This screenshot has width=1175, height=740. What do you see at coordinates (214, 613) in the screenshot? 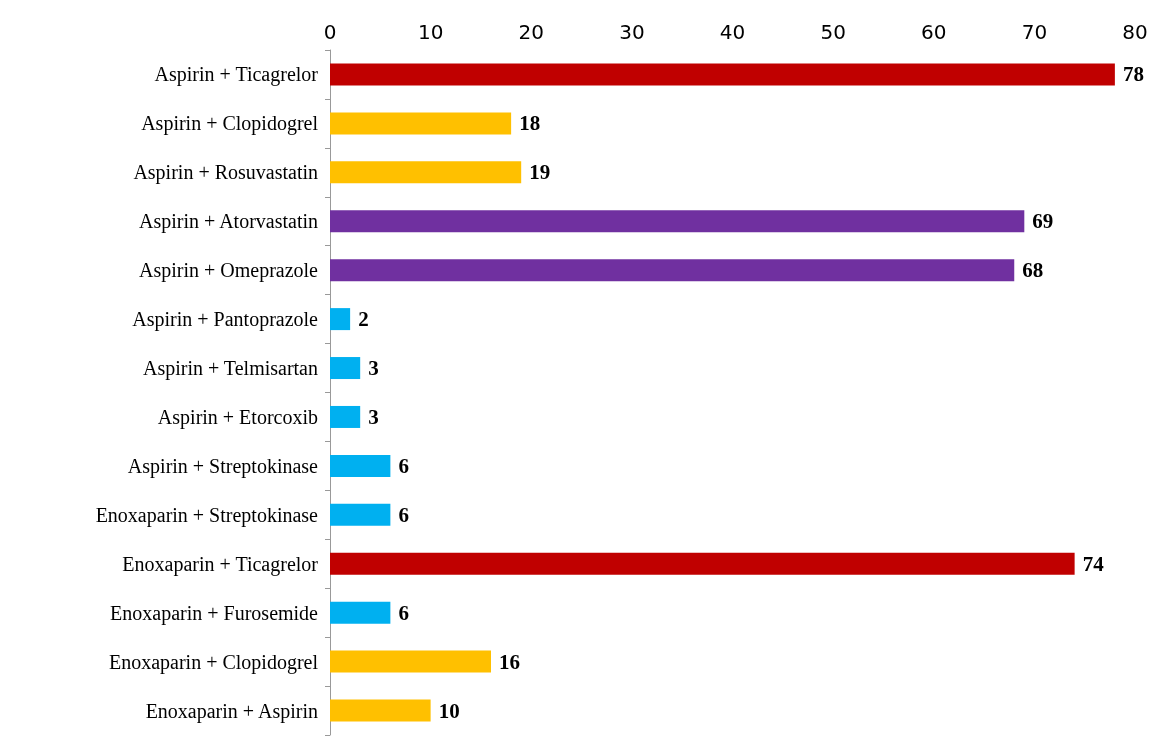
I see `y-tick-label: Enoxaparin + Furosemide` at bounding box center [214, 613].